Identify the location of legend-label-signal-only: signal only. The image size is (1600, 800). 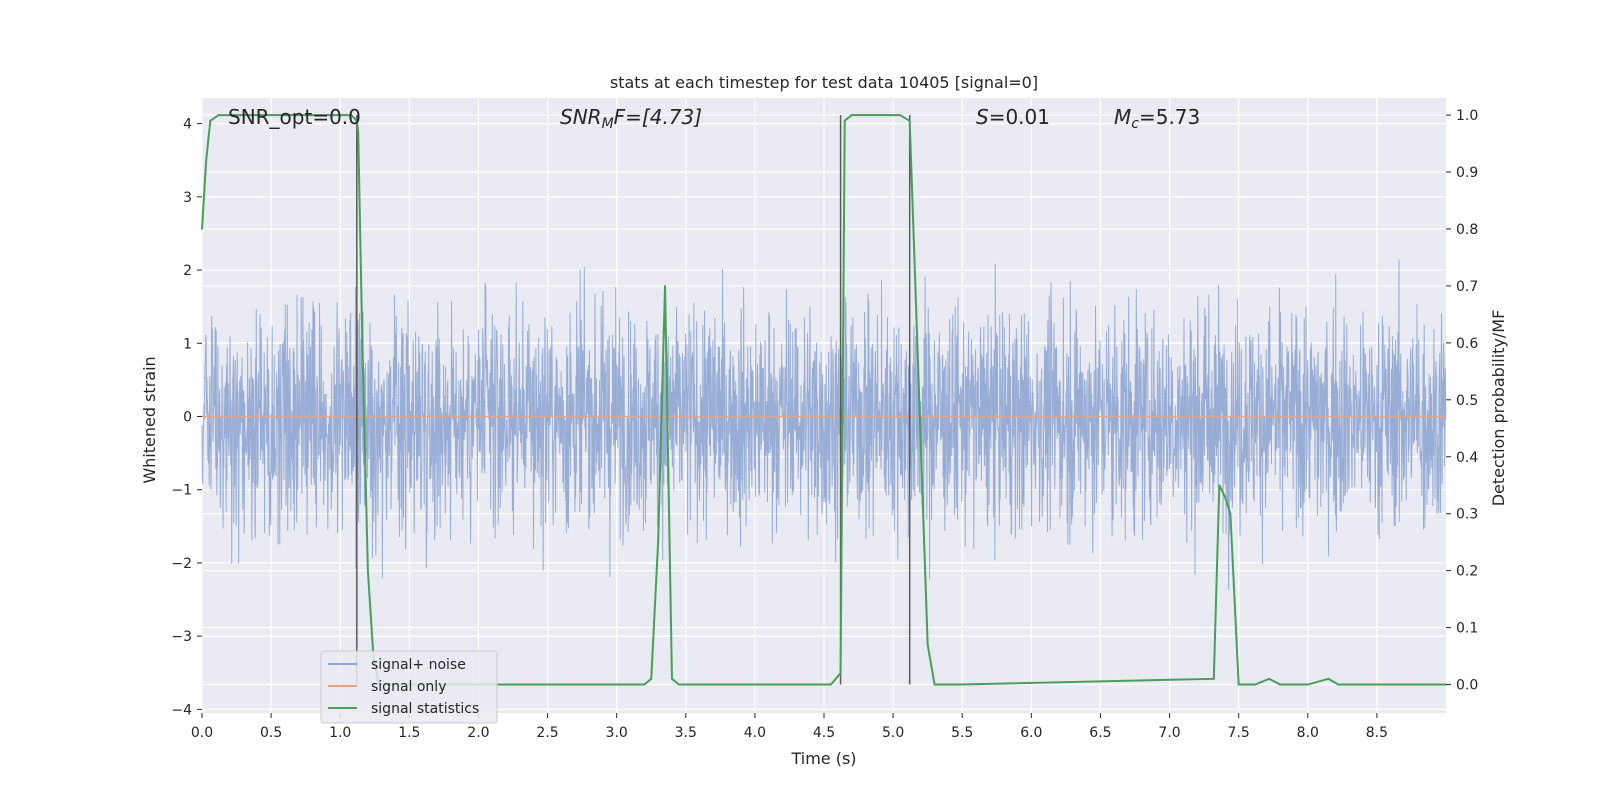
(408, 687).